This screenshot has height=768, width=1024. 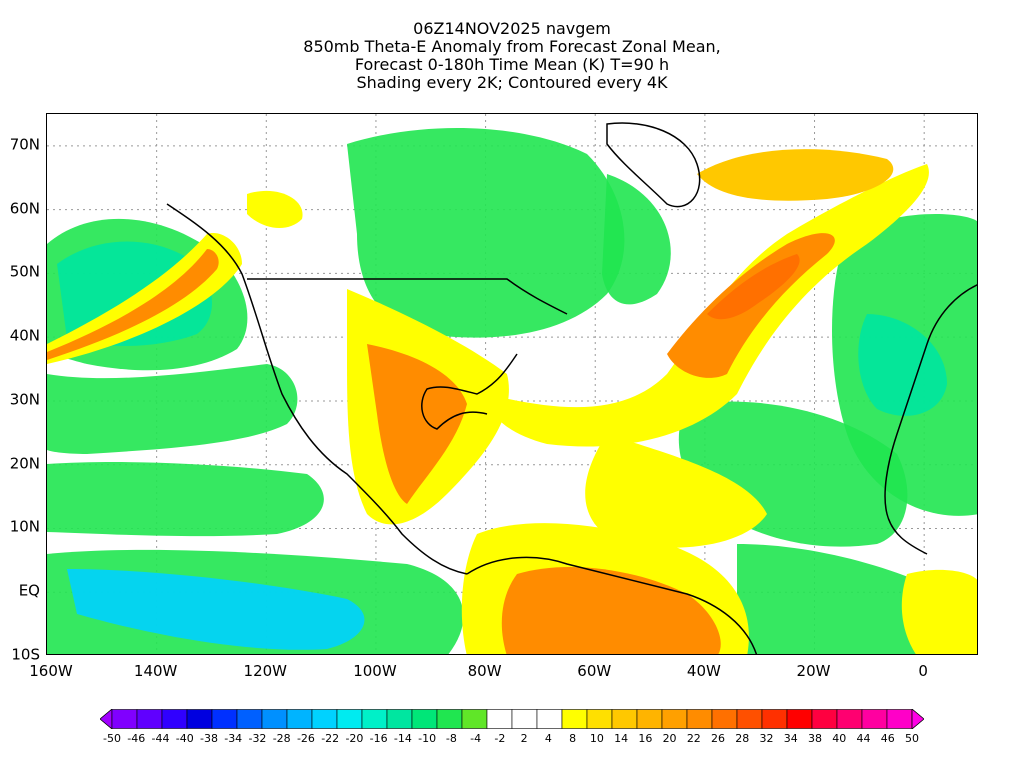 What do you see at coordinates (133, 304) in the screenshot?
I see `pacific-warm-plume-core` at bounding box center [133, 304].